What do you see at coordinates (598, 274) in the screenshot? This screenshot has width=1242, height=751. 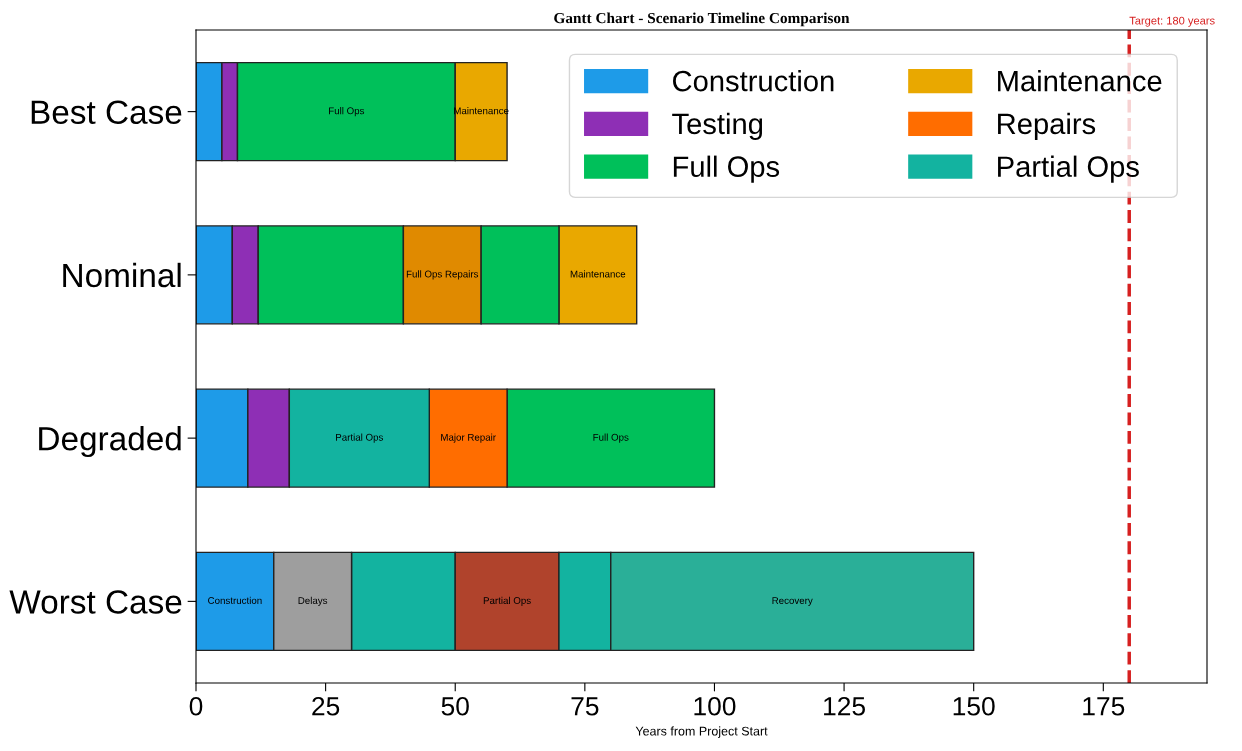 I see `data-label: Maintenance` at bounding box center [598, 274].